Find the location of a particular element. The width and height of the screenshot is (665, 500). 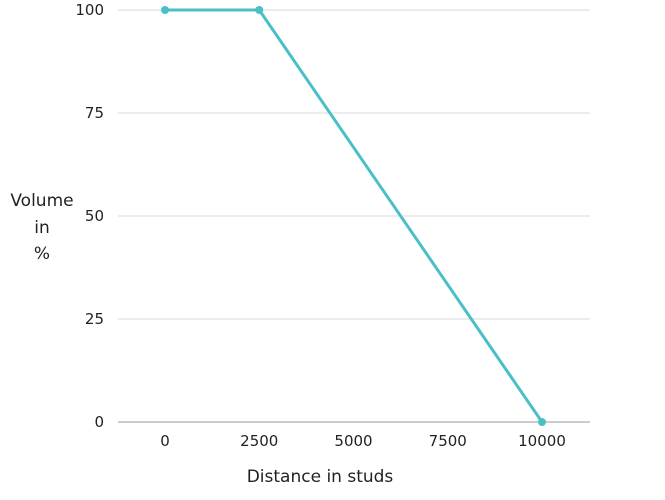

x-tick-label: 2500 is located at coordinates (259, 441).